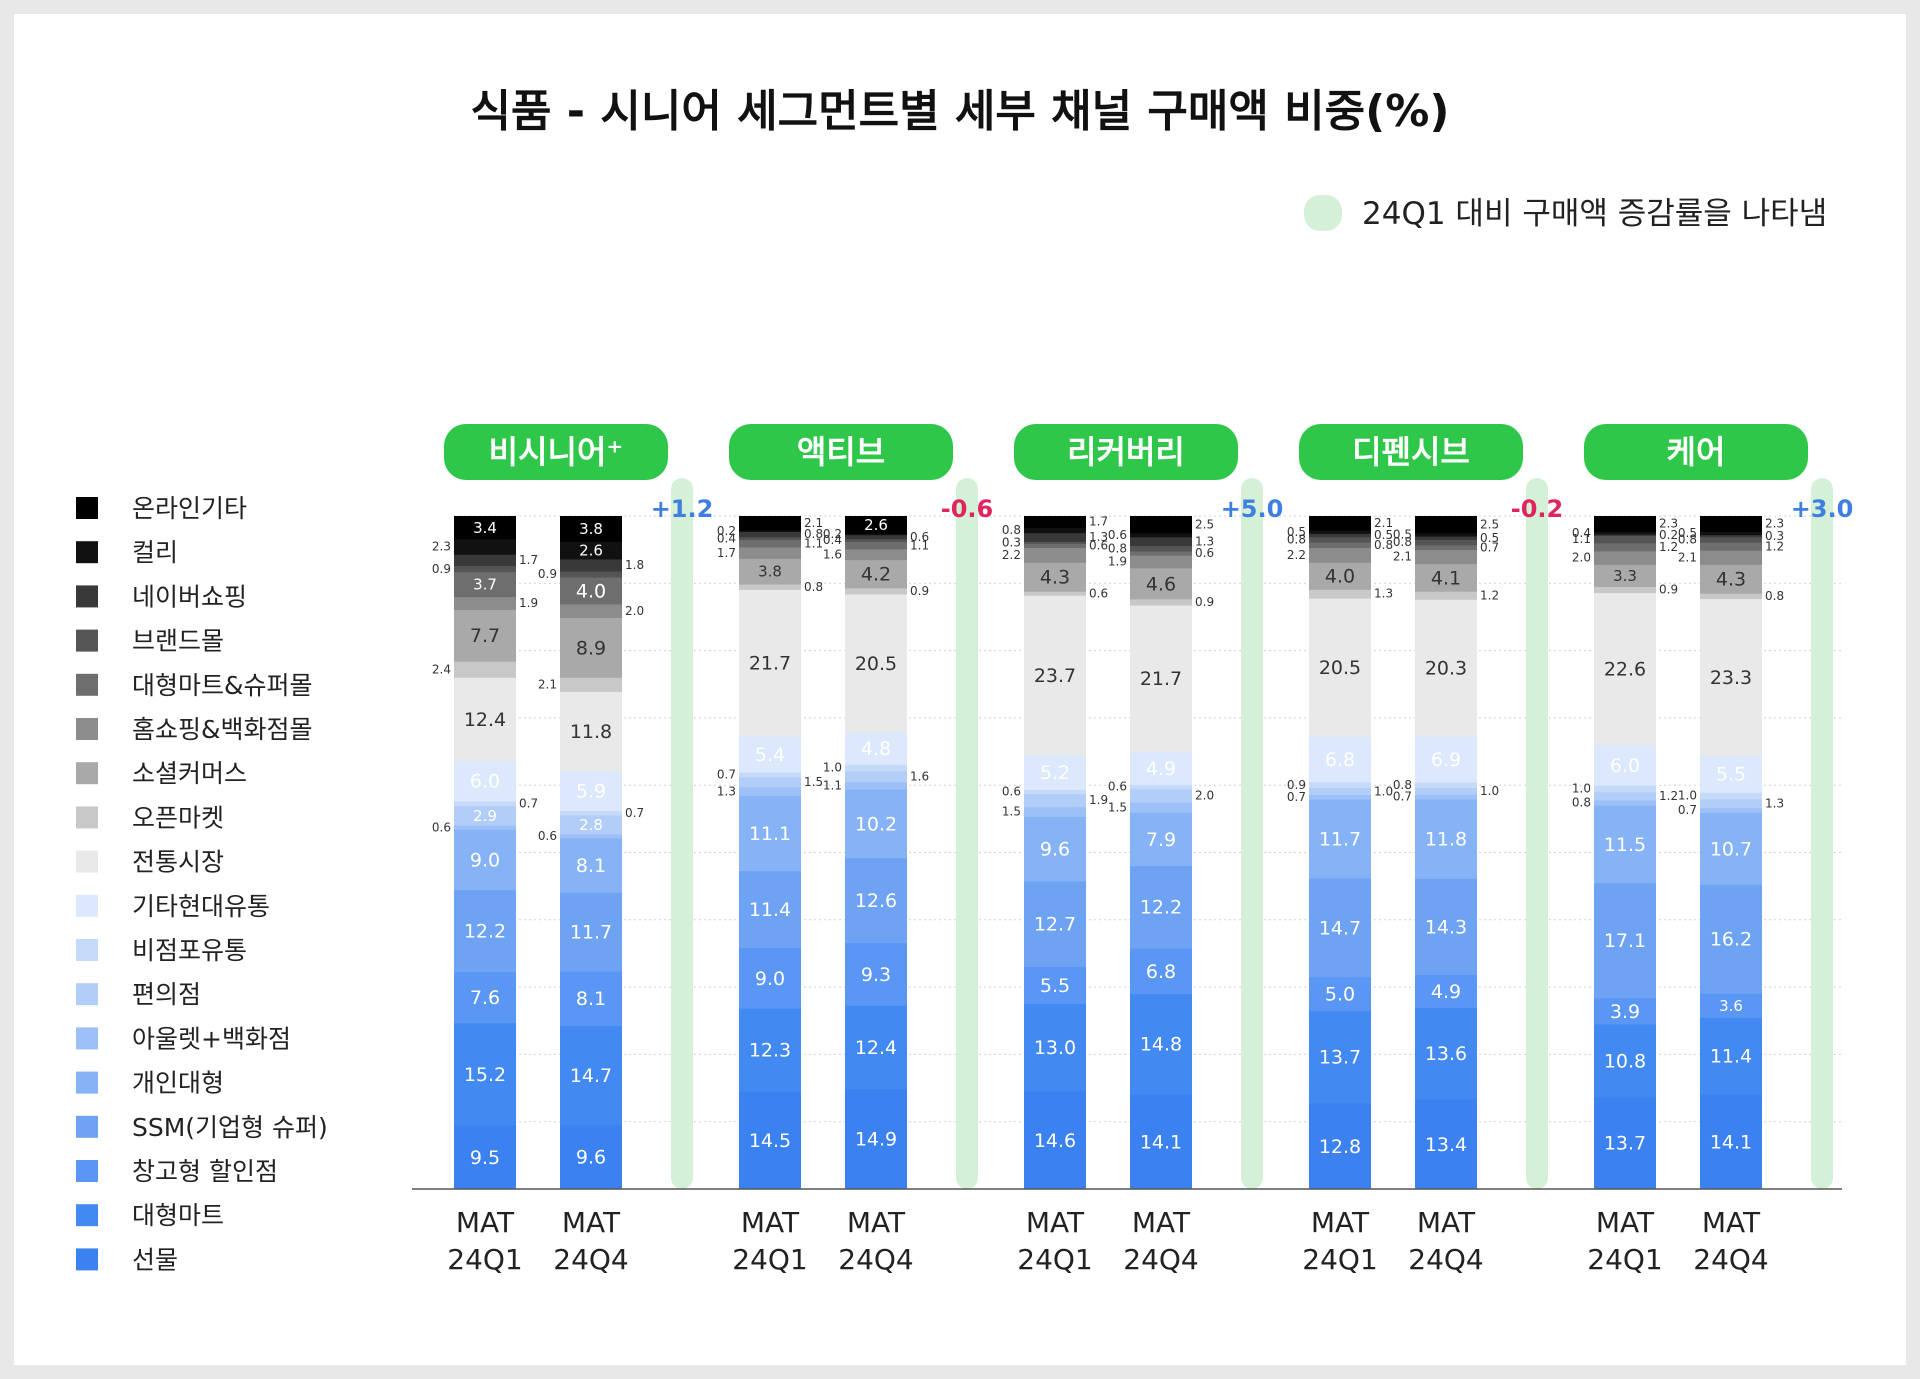 The width and height of the screenshot is (1920, 1379). Describe the element at coordinates (590, 1259) in the screenshot. I see `x-tick-label: 24Q4` at that location.